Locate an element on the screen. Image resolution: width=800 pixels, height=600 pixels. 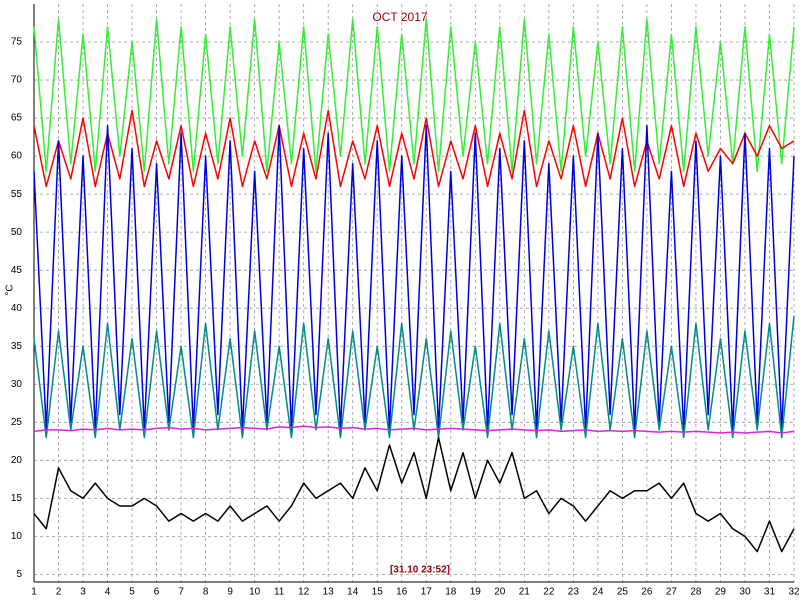
y-tick-label: 15 is located at coordinates (17, 498).